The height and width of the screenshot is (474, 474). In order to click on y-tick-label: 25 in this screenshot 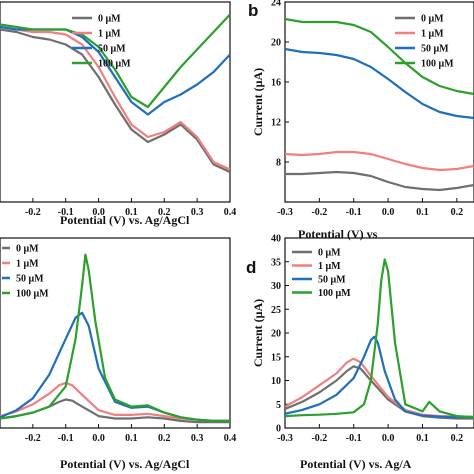, I will do `click(276, 310)`.